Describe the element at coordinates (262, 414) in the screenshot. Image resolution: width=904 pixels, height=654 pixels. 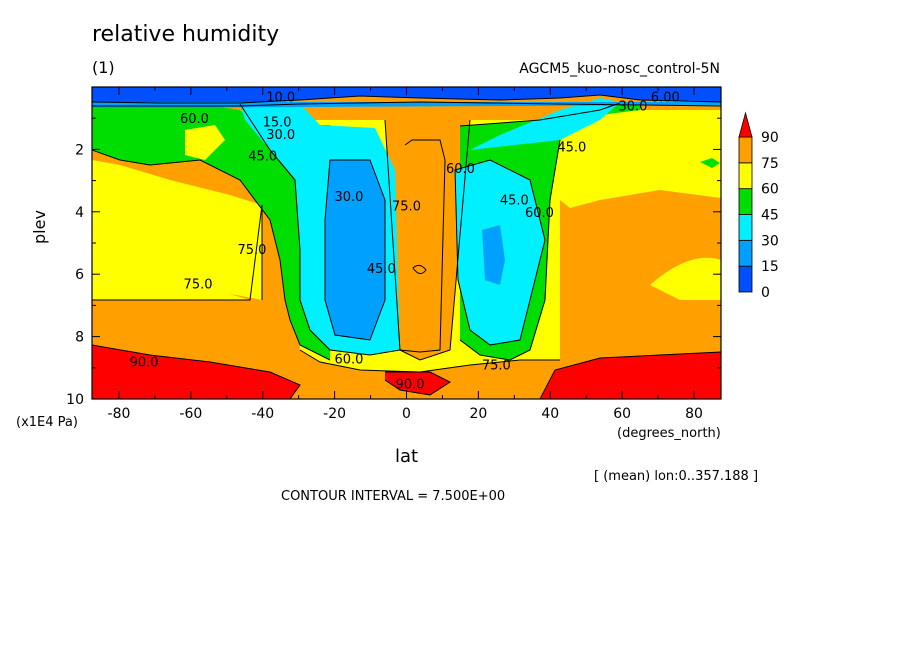
I see `x-tick-label: -40` at that location.